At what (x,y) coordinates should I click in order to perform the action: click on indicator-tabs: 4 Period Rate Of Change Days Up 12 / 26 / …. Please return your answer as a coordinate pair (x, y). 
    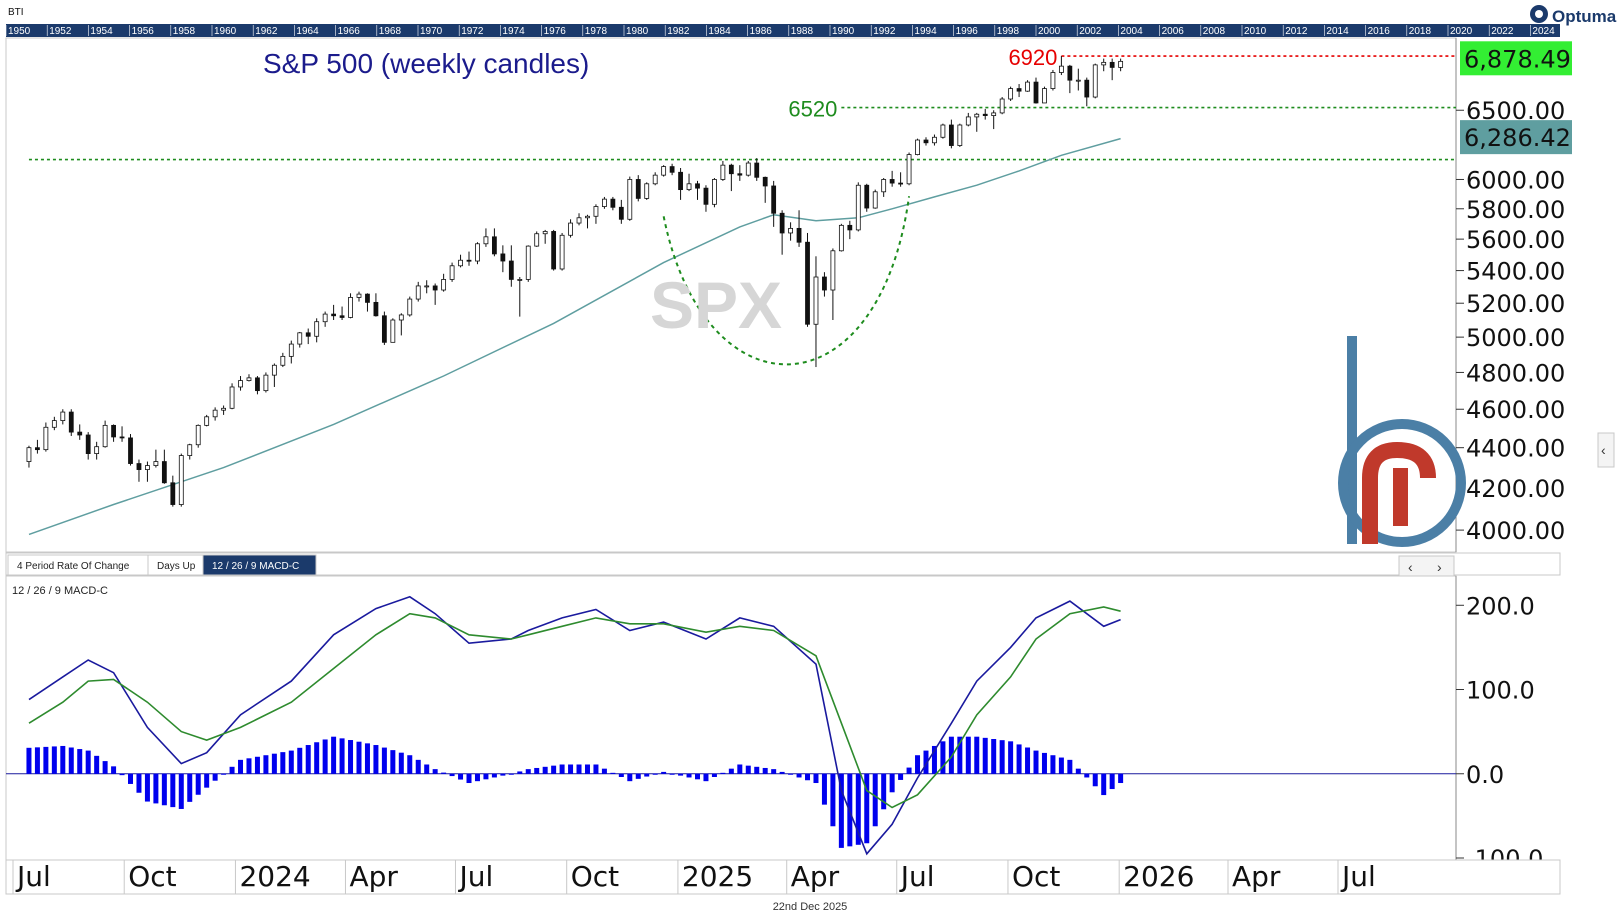
    Looking at the image, I should click on (162, 565).